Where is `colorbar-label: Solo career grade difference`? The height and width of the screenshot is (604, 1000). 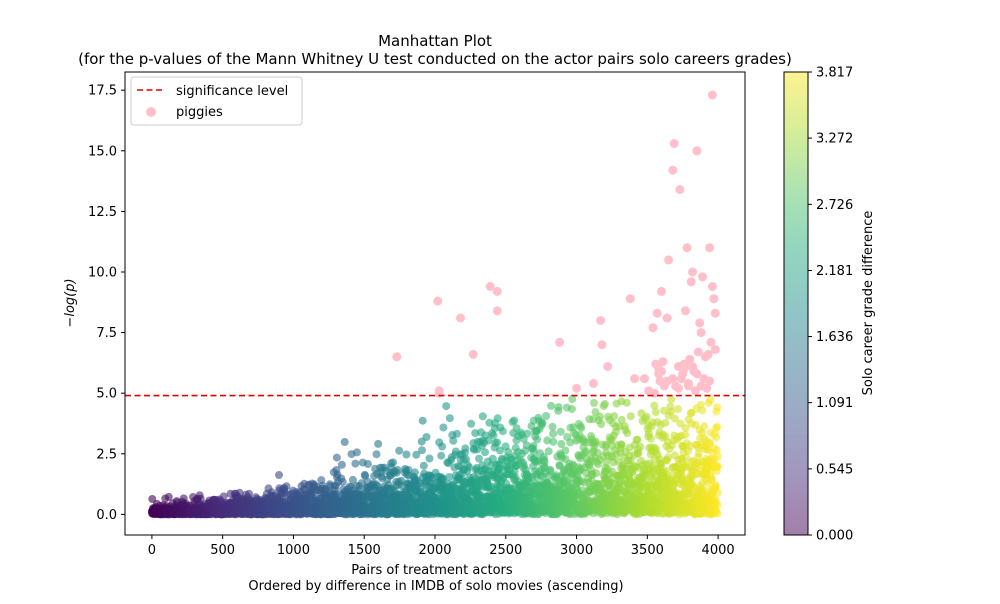
colorbar-label: Solo career grade difference is located at coordinates (868, 303).